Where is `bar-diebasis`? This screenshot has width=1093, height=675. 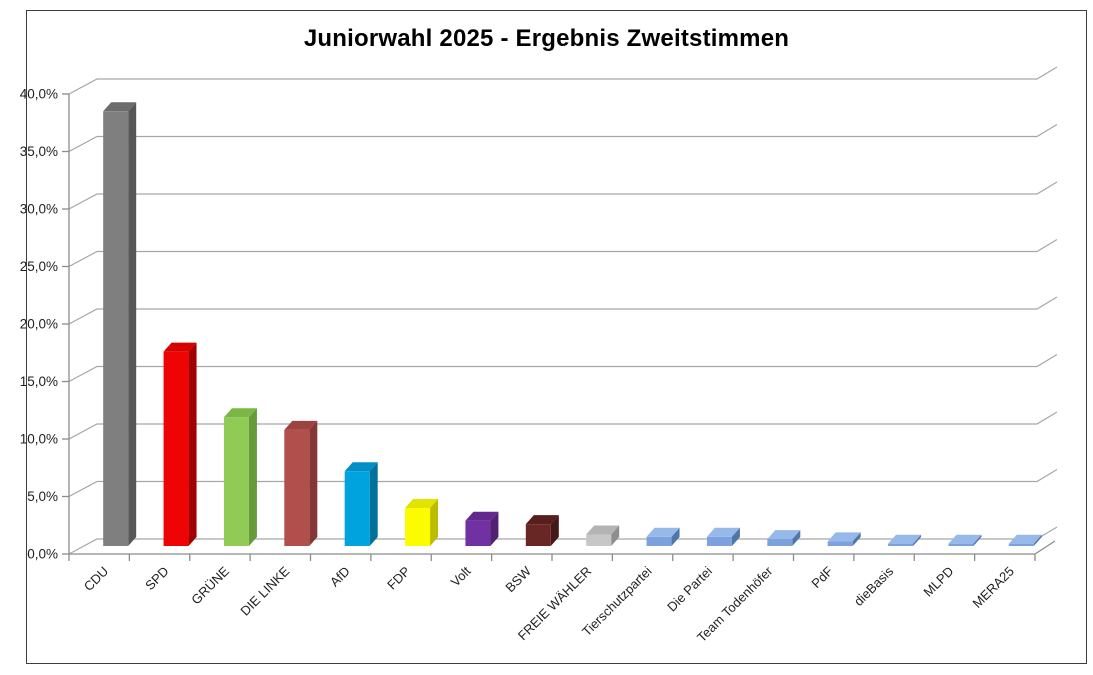 bar-diebasis is located at coordinates (905, 540).